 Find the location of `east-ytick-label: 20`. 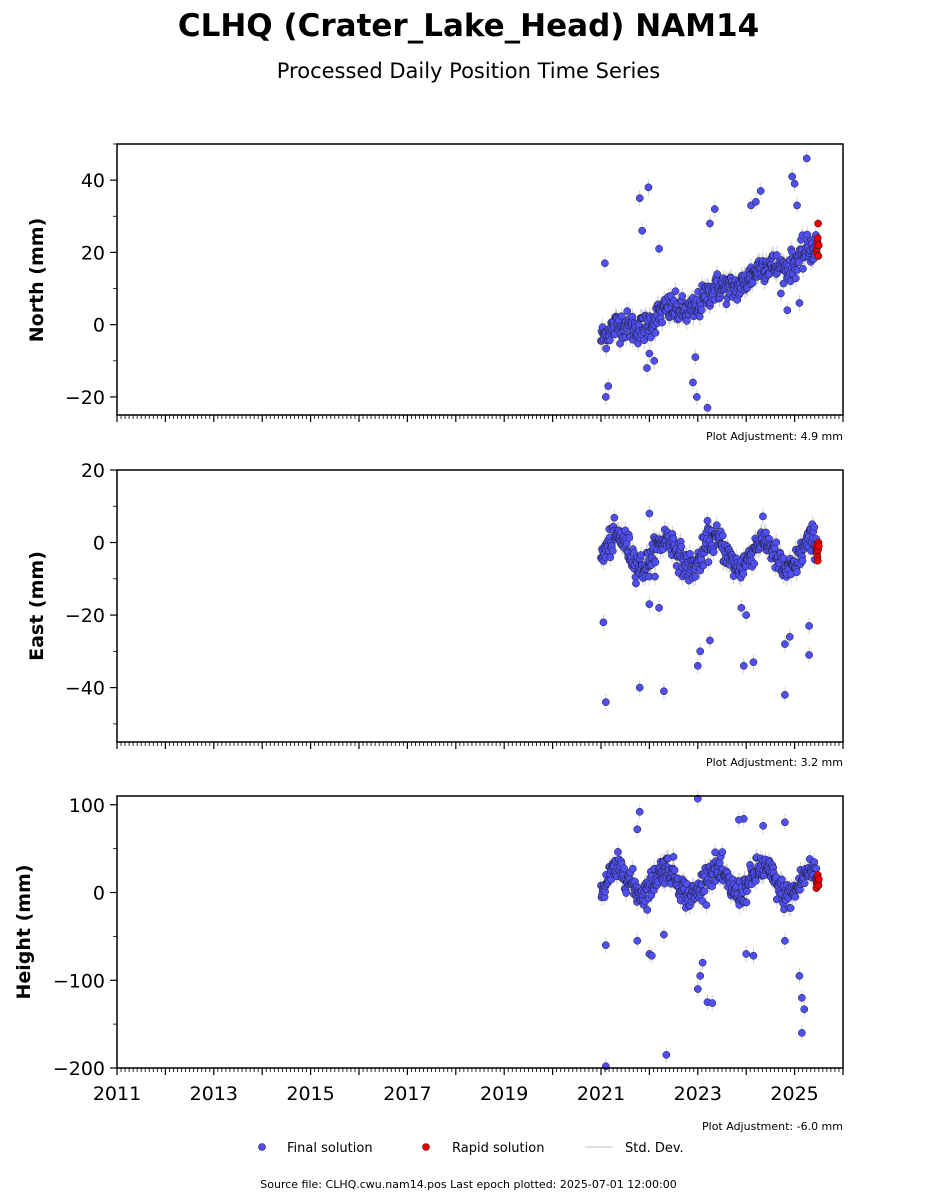

east-ytick-label: 20 is located at coordinates (93, 471).